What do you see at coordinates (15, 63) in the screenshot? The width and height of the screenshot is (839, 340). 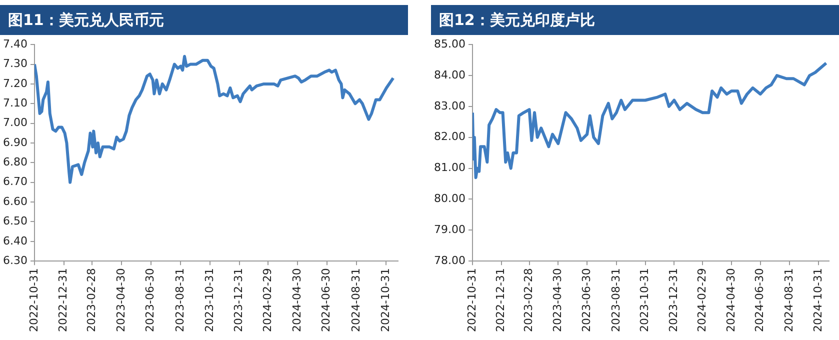 I see `y-tick-label: 7.30` at bounding box center [15, 63].